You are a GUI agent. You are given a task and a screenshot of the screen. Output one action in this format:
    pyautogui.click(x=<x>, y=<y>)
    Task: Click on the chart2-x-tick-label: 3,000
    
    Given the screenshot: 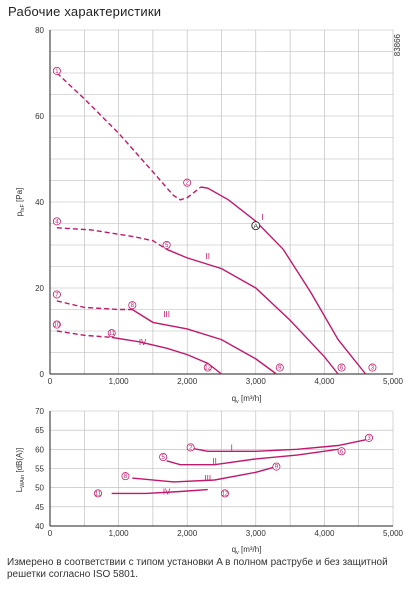 What is the action you would take?
    pyautogui.click(x=256, y=533)
    